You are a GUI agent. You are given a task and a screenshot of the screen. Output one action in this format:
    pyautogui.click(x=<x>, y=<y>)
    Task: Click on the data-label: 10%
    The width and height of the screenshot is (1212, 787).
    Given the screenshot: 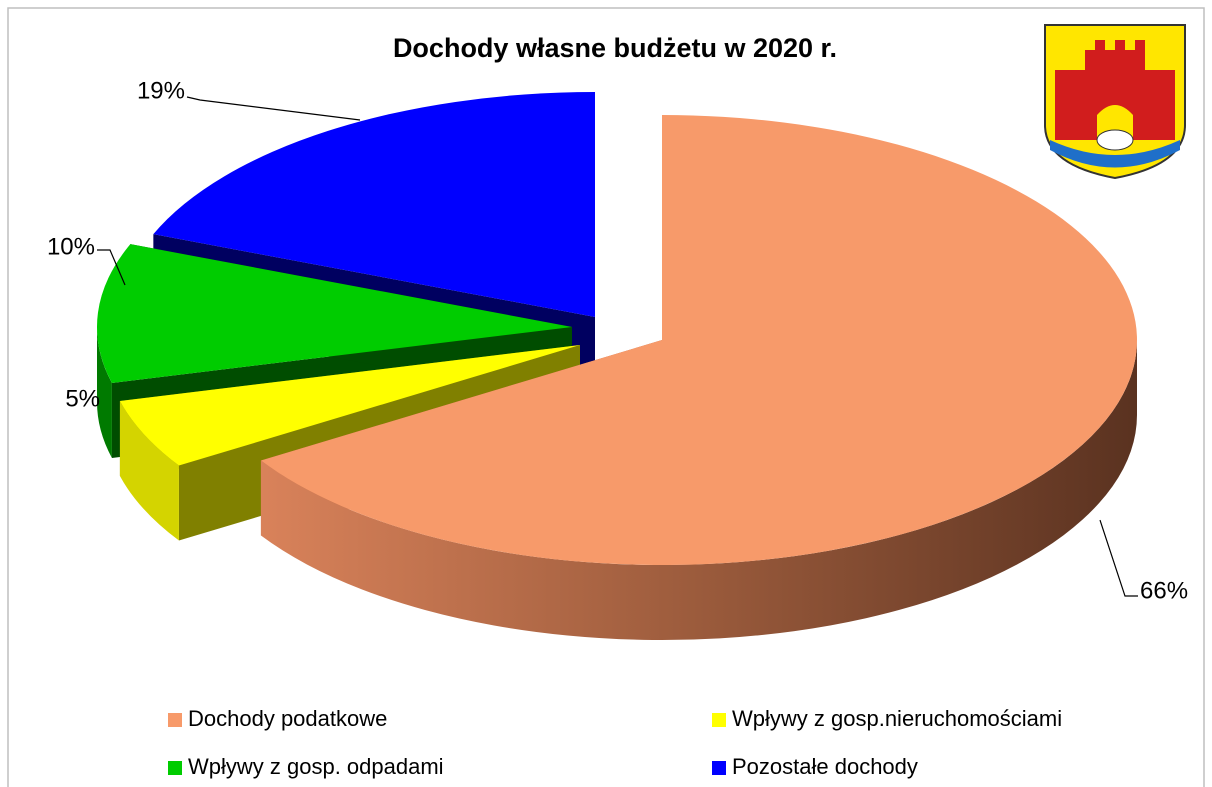 What is the action you would take?
    pyautogui.click(x=71, y=246)
    